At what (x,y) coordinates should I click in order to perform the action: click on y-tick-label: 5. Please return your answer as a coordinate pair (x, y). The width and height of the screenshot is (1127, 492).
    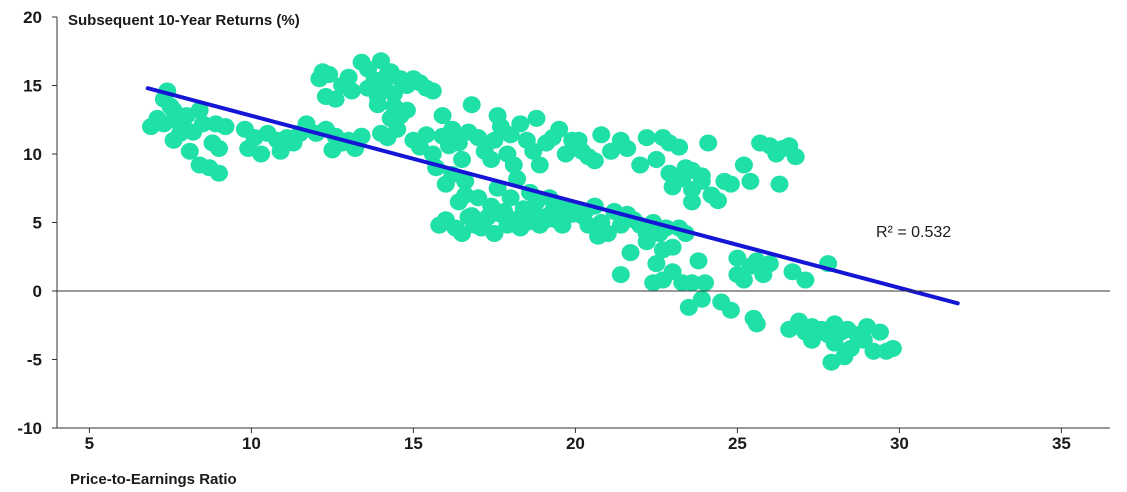
    Looking at the image, I should click on (37, 223).